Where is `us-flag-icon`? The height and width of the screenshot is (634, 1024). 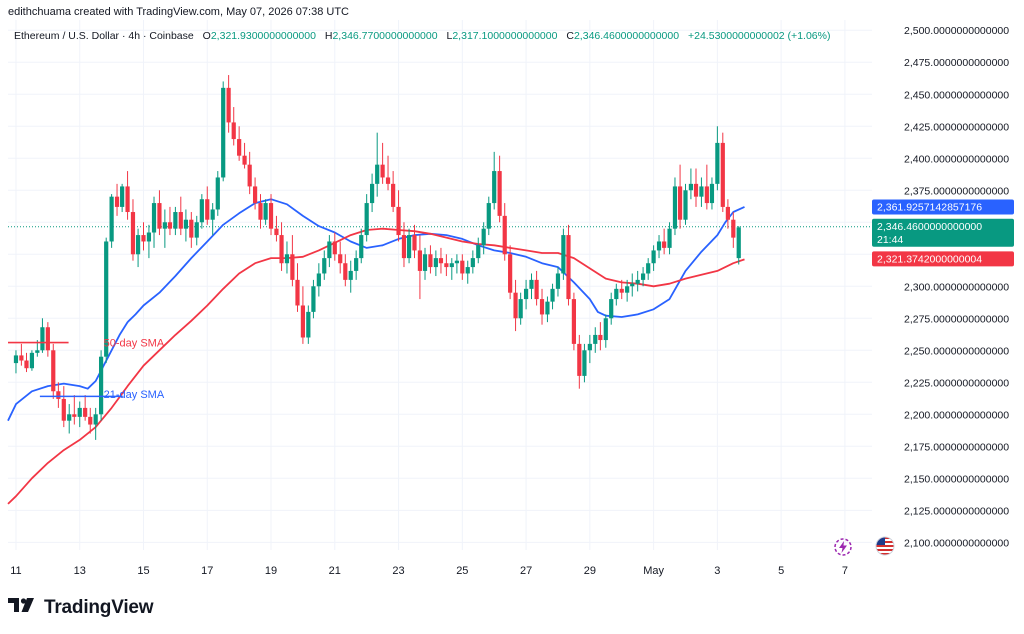
us-flag-icon is located at coordinates (885, 546).